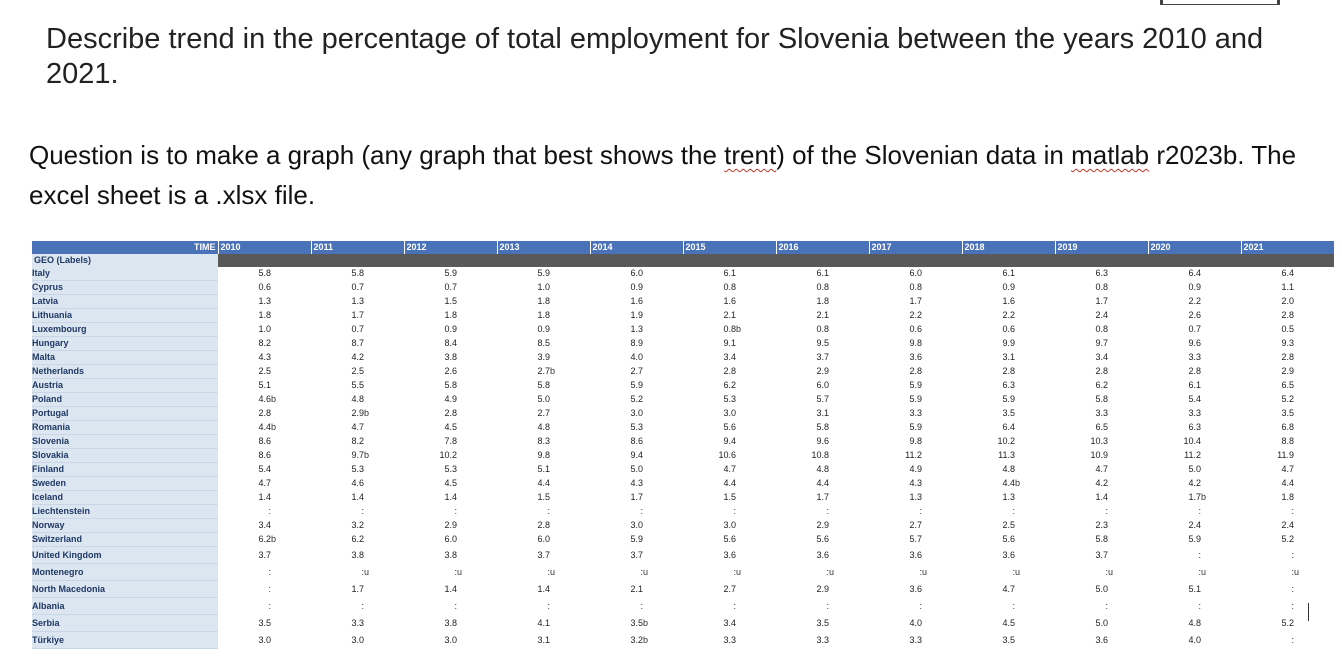  What do you see at coordinates (264, 469) in the screenshot?
I see `value-cell: 5.4` at bounding box center [264, 469].